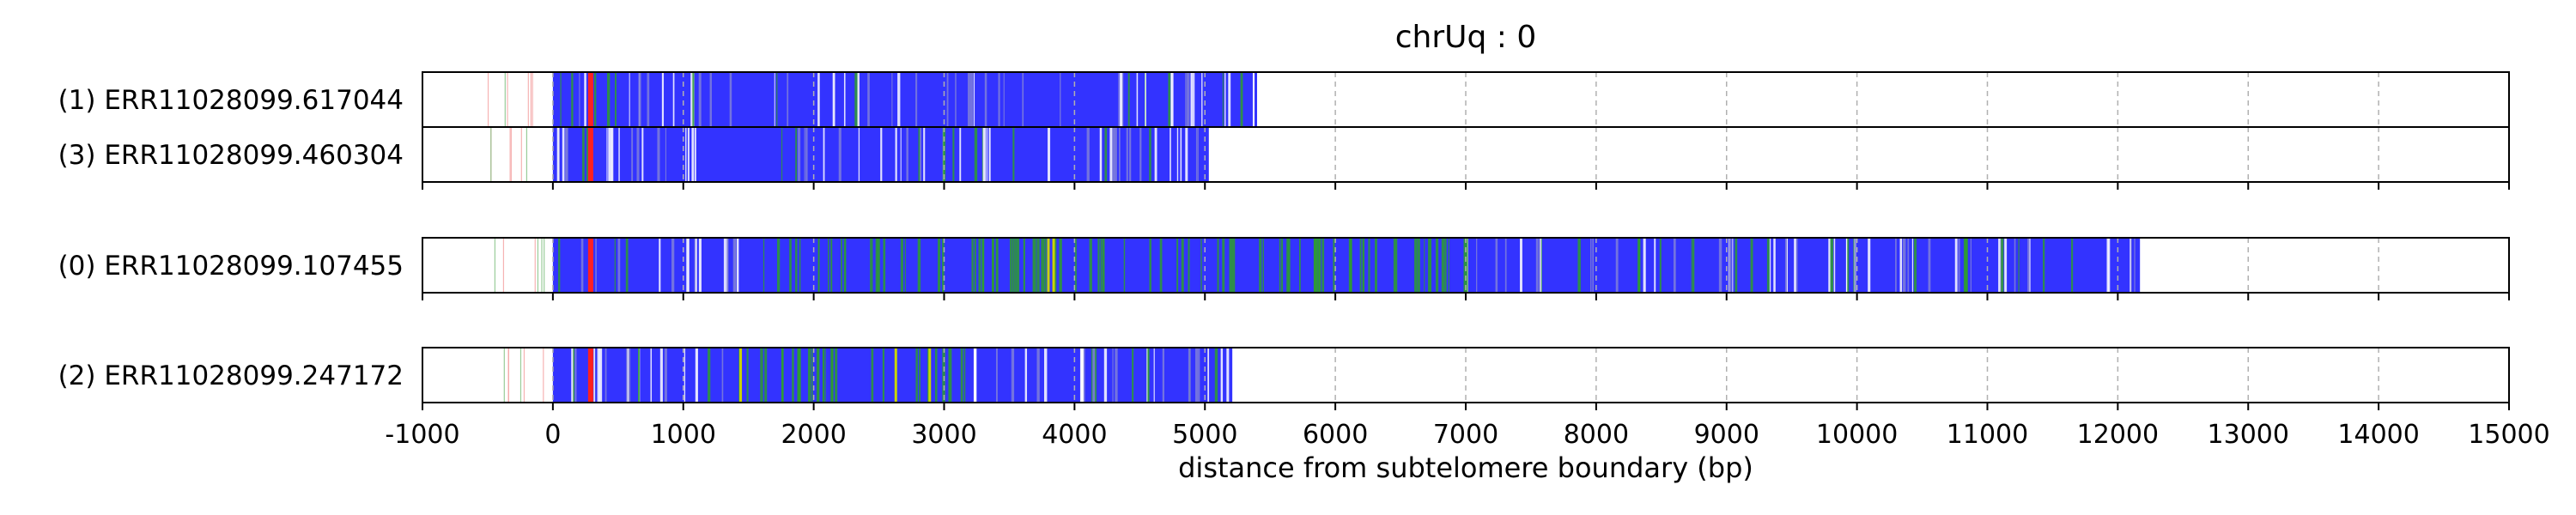 The height and width of the screenshot is (515, 2576). What do you see at coordinates (2378, 435) in the screenshot?
I see `tick-label: 14000` at bounding box center [2378, 435].